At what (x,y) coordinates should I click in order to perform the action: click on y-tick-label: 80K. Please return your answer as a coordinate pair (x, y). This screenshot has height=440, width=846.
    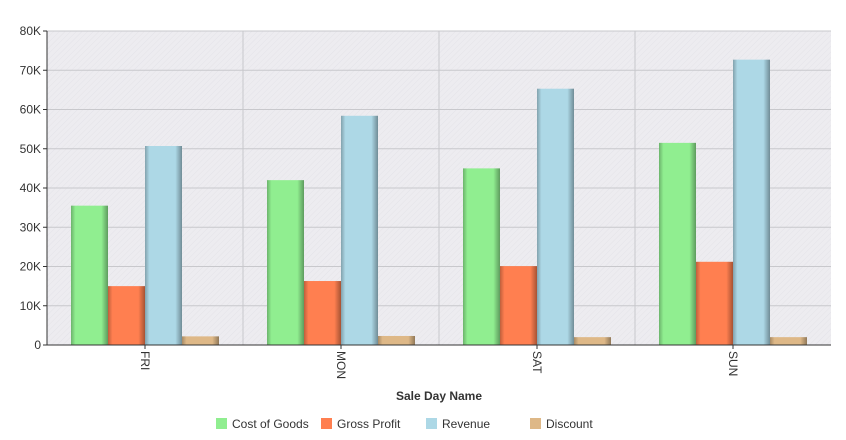
    Looking at the image, I should click on (30, 31).